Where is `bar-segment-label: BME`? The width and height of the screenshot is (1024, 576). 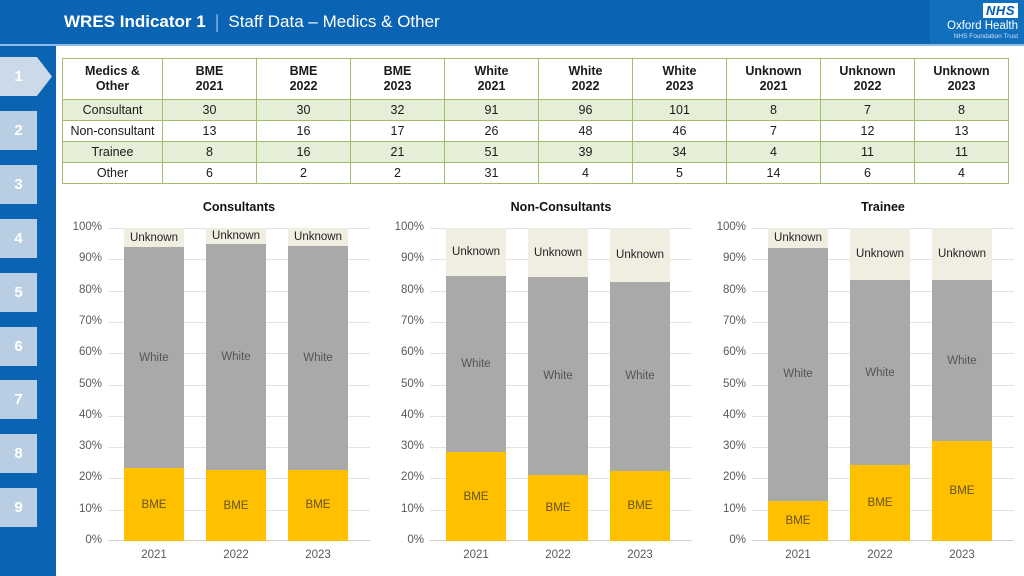 bar-segment-label: BME is located at coordinates (962, 491).